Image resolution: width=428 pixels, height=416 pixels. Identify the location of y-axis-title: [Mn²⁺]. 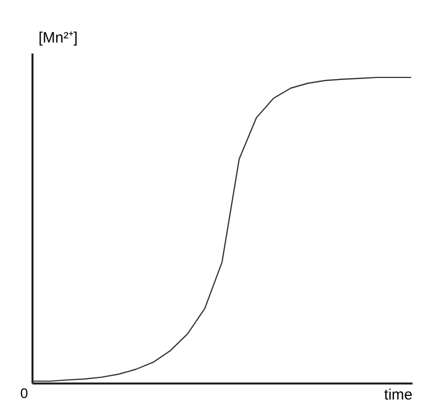
(58, 38).